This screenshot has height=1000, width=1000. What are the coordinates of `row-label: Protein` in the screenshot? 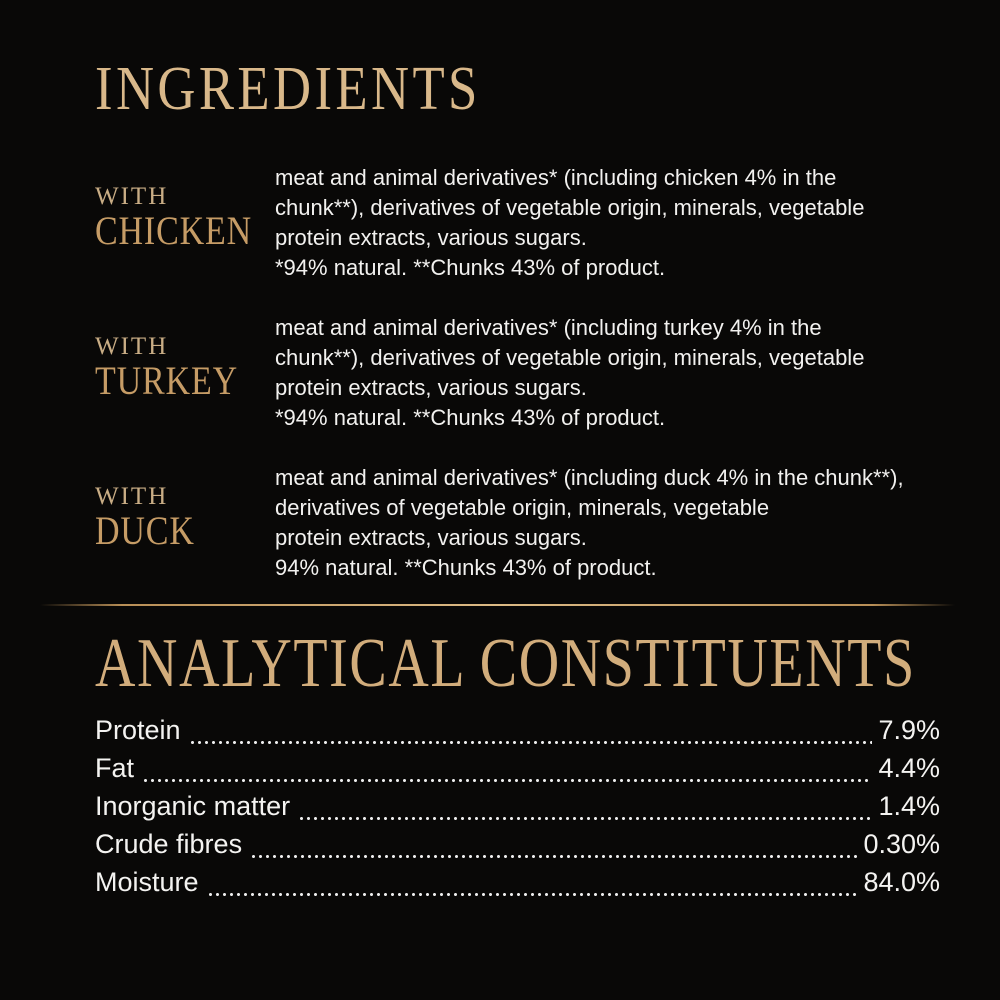 It's located at (138, 730).